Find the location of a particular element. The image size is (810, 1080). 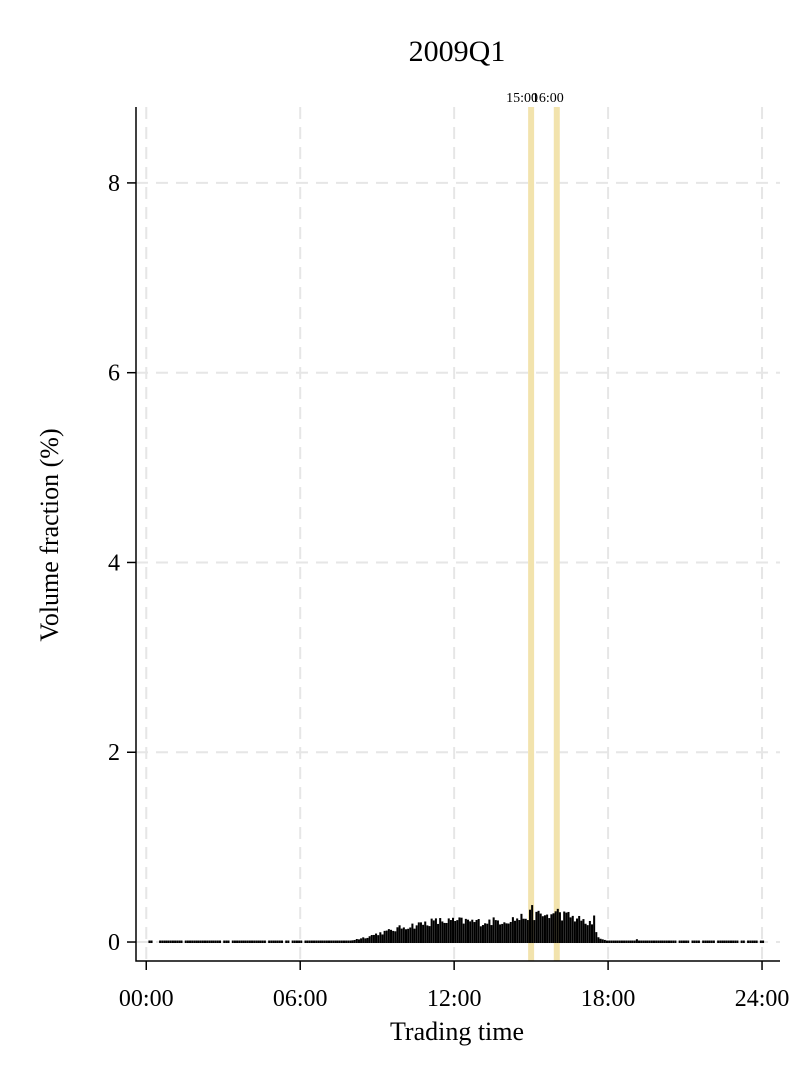

x-tick-label: 00:00 is located at coordinates (146, 999).